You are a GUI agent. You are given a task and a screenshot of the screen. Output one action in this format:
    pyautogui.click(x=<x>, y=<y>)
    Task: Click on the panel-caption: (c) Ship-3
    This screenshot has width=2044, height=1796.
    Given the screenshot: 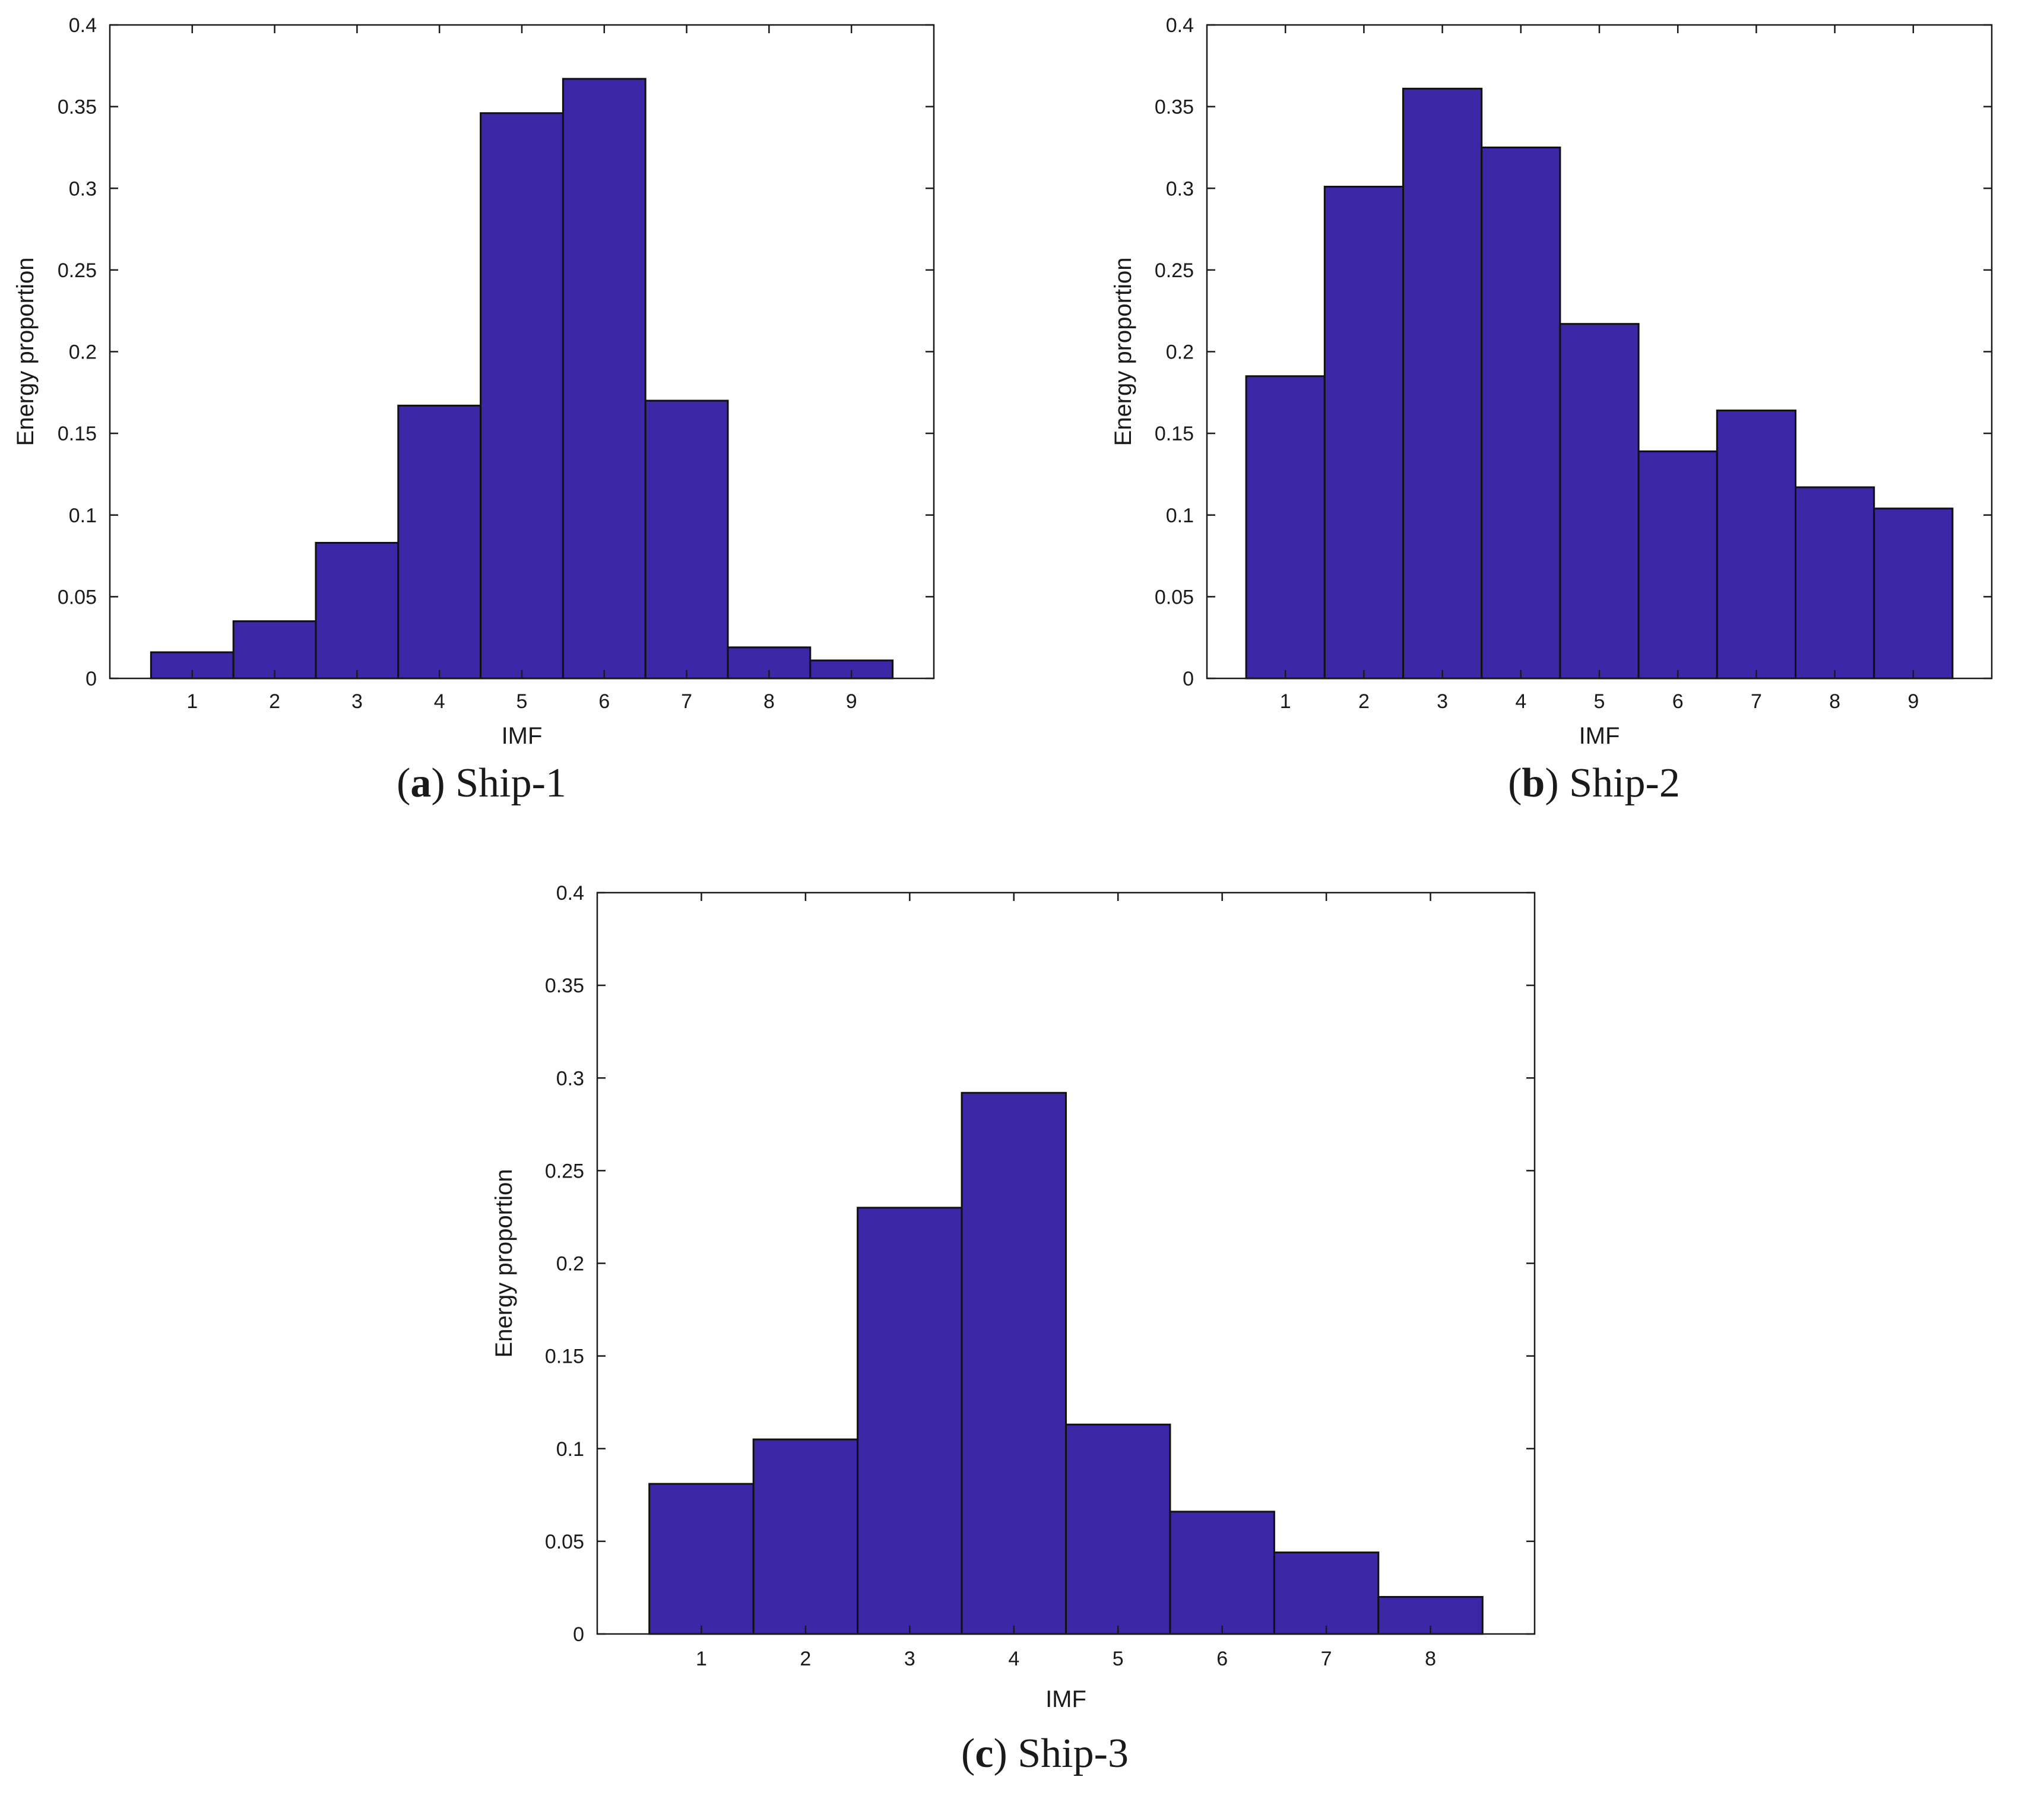 What is the action you would take?
    pyautogui.click(x=1045, y=1753)
    